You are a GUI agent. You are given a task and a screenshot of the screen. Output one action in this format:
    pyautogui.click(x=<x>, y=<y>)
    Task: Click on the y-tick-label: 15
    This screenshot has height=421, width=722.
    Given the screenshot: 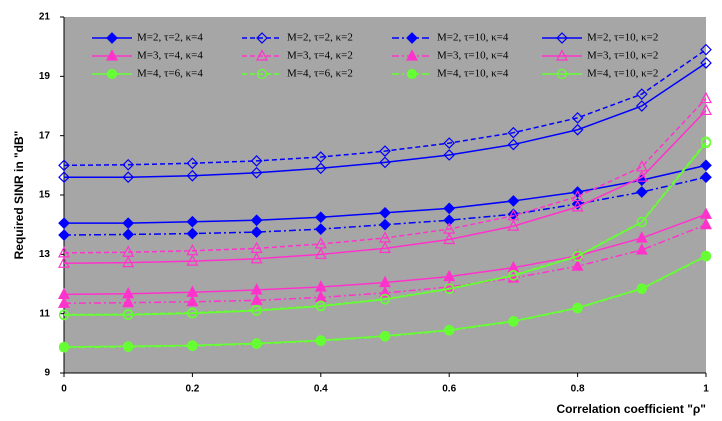 What is the action you would take?
    pyautogui.click(x=45, y=195)
    